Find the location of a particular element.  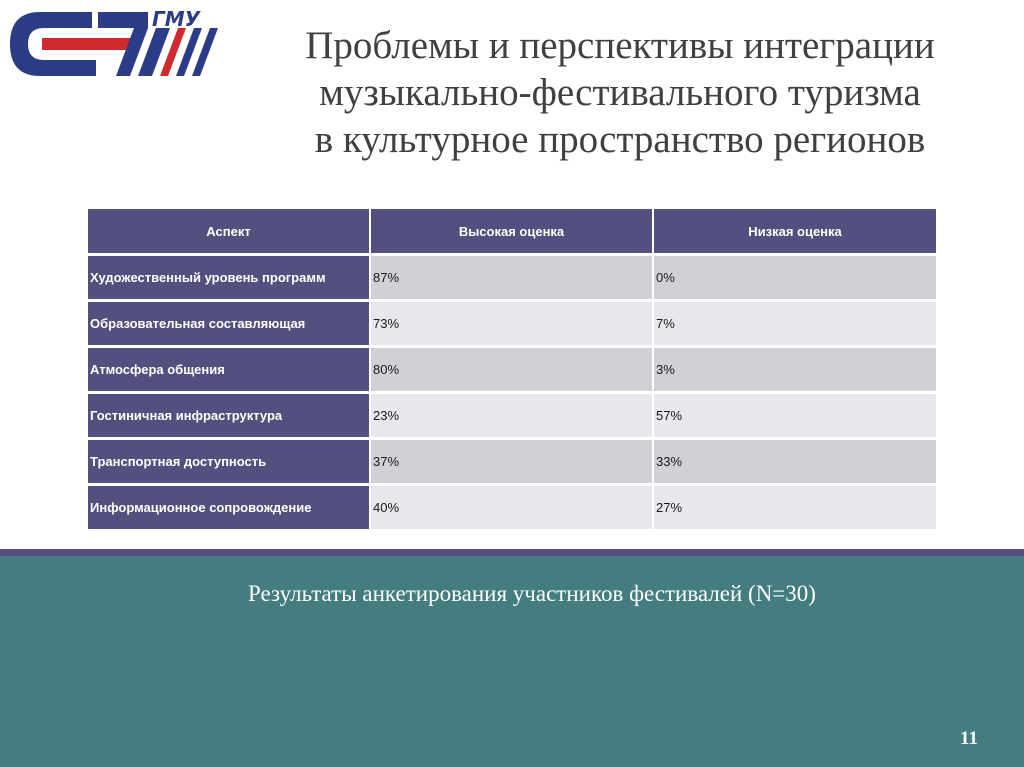

table-row: Транспортная доступность 37% 33% is located at coordinates (512, 462).